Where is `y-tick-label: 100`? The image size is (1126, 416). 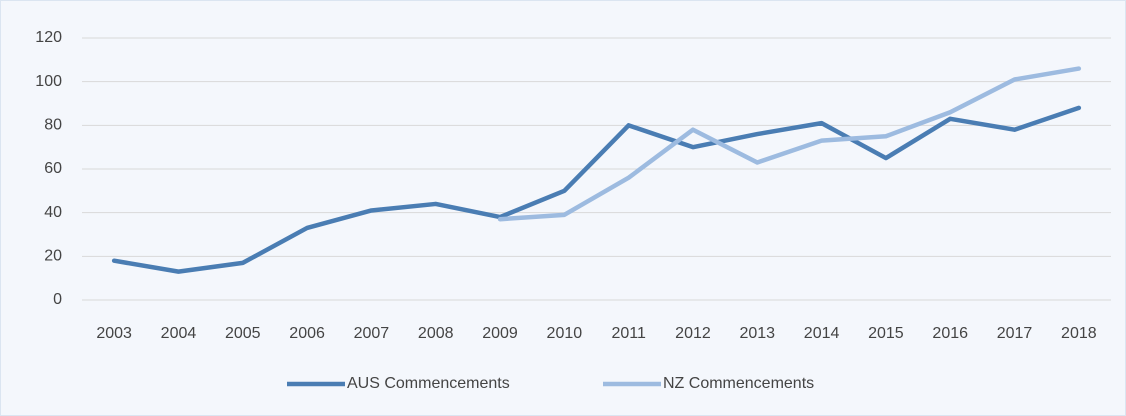 y-tick-label: 100 is located at coordinates (48, 81).